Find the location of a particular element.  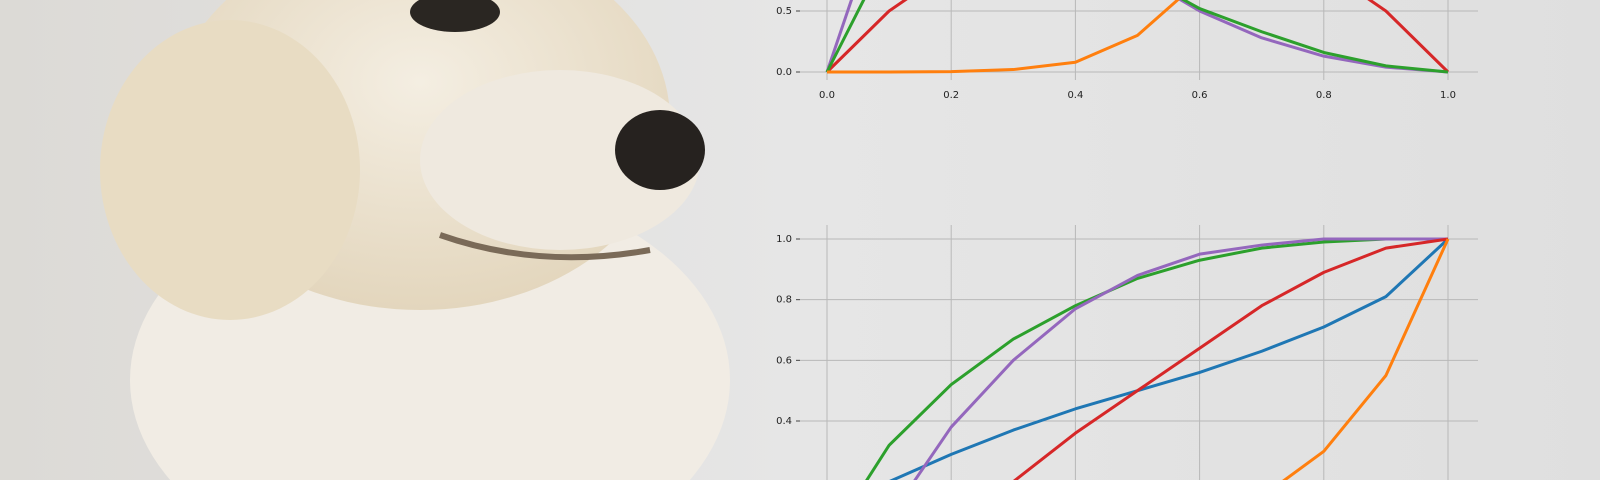

x-tick-label: 1.0 is located at coordinates (1448, 95).